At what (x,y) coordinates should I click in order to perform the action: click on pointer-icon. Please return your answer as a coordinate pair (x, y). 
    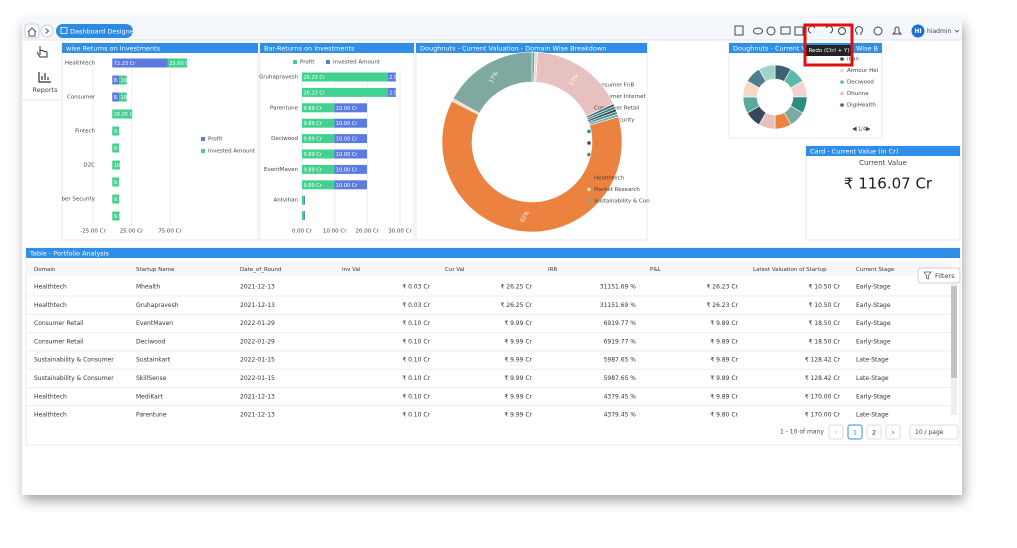
    Looking at the image, I should click on (42, 52).